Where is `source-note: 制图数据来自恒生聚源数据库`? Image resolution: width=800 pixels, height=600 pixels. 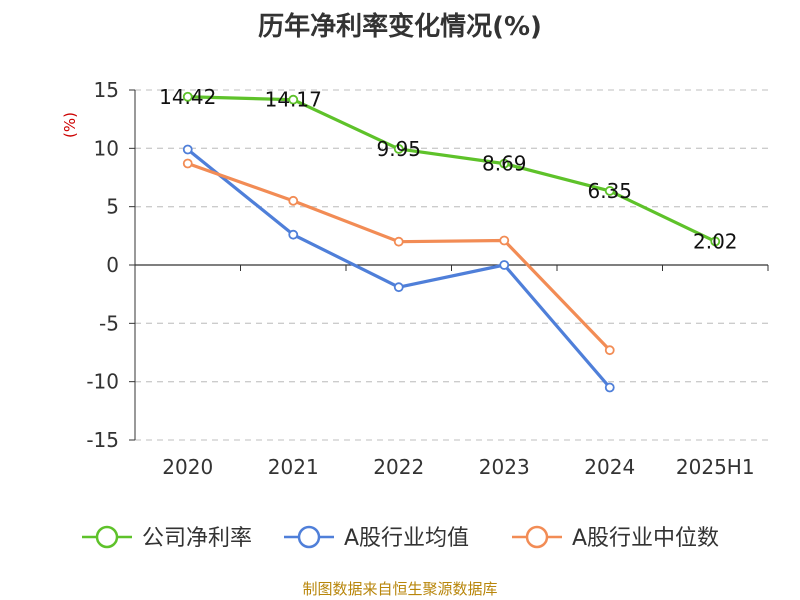
source-note: 制图数据来自恒生聚源数据库 is located at coordinates (400, 589).